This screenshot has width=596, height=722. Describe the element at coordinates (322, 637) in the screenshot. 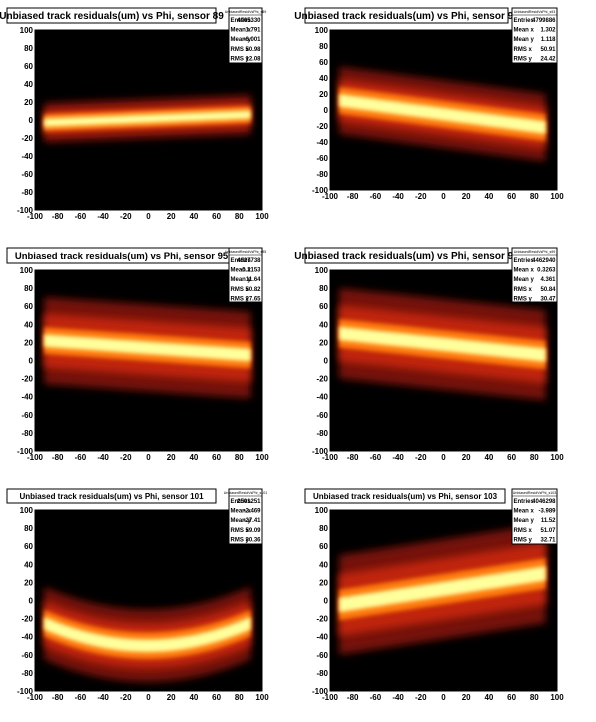

I see `y-tick-label: -40` at that location.